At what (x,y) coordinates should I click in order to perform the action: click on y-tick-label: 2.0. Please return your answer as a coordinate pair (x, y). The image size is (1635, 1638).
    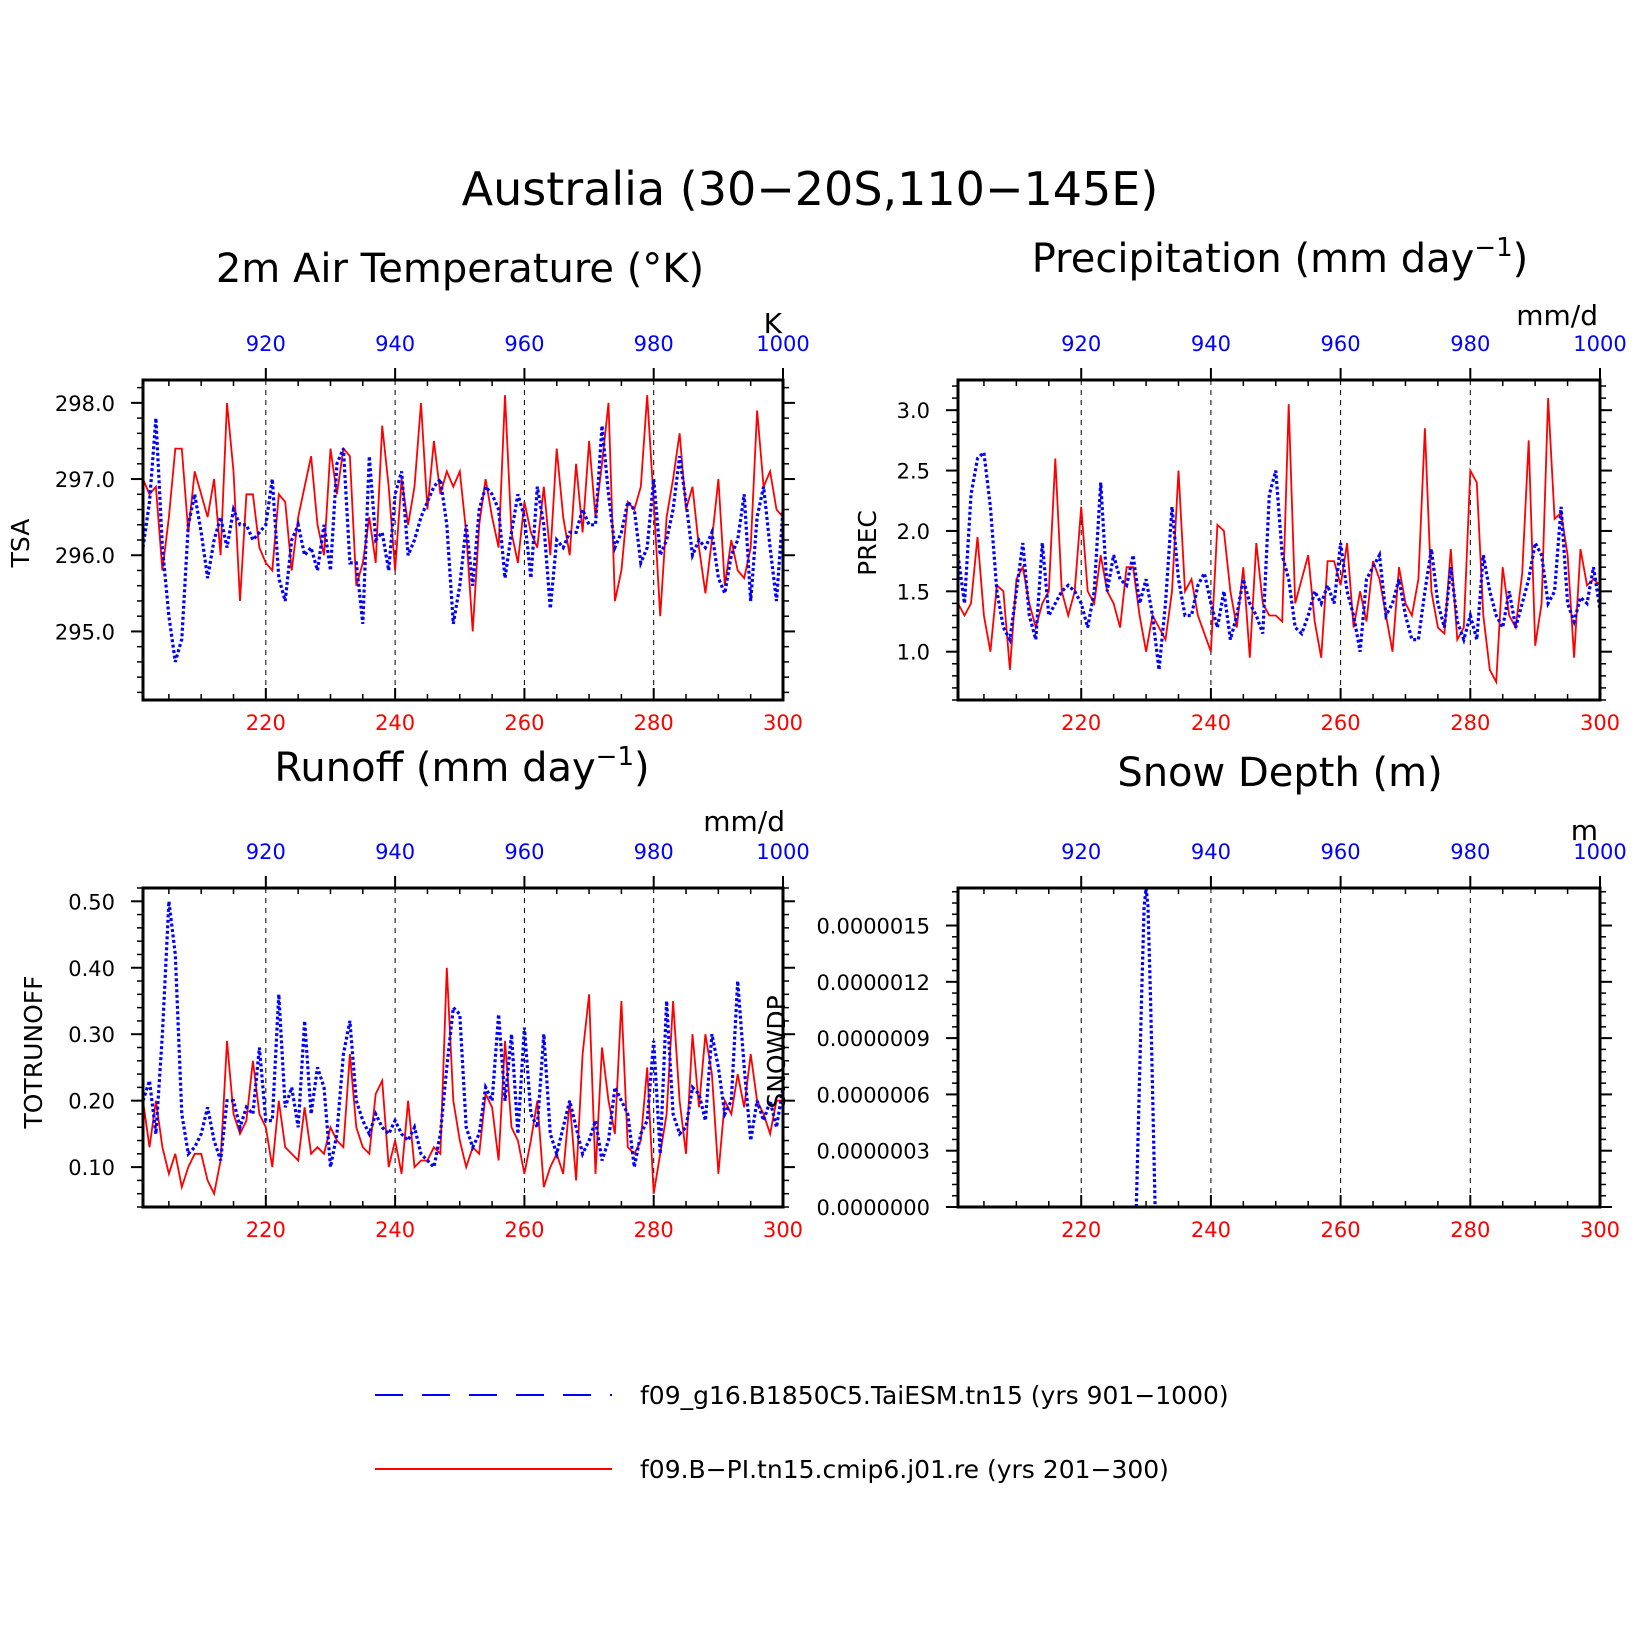
    Looking at the image, I should click on (913, 532).